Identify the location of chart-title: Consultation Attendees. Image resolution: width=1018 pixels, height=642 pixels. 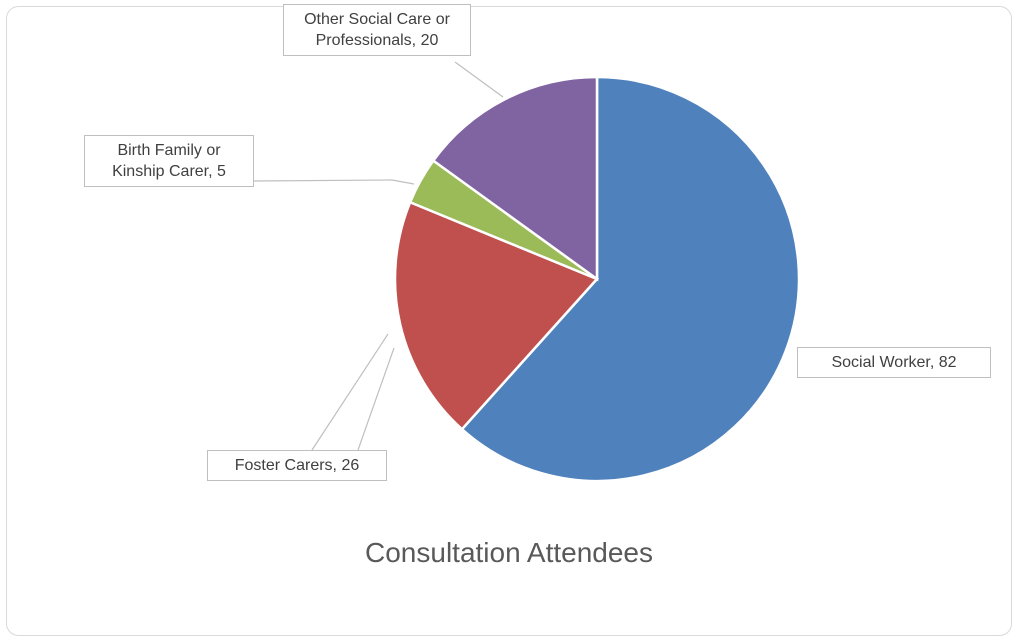
(509, 552).